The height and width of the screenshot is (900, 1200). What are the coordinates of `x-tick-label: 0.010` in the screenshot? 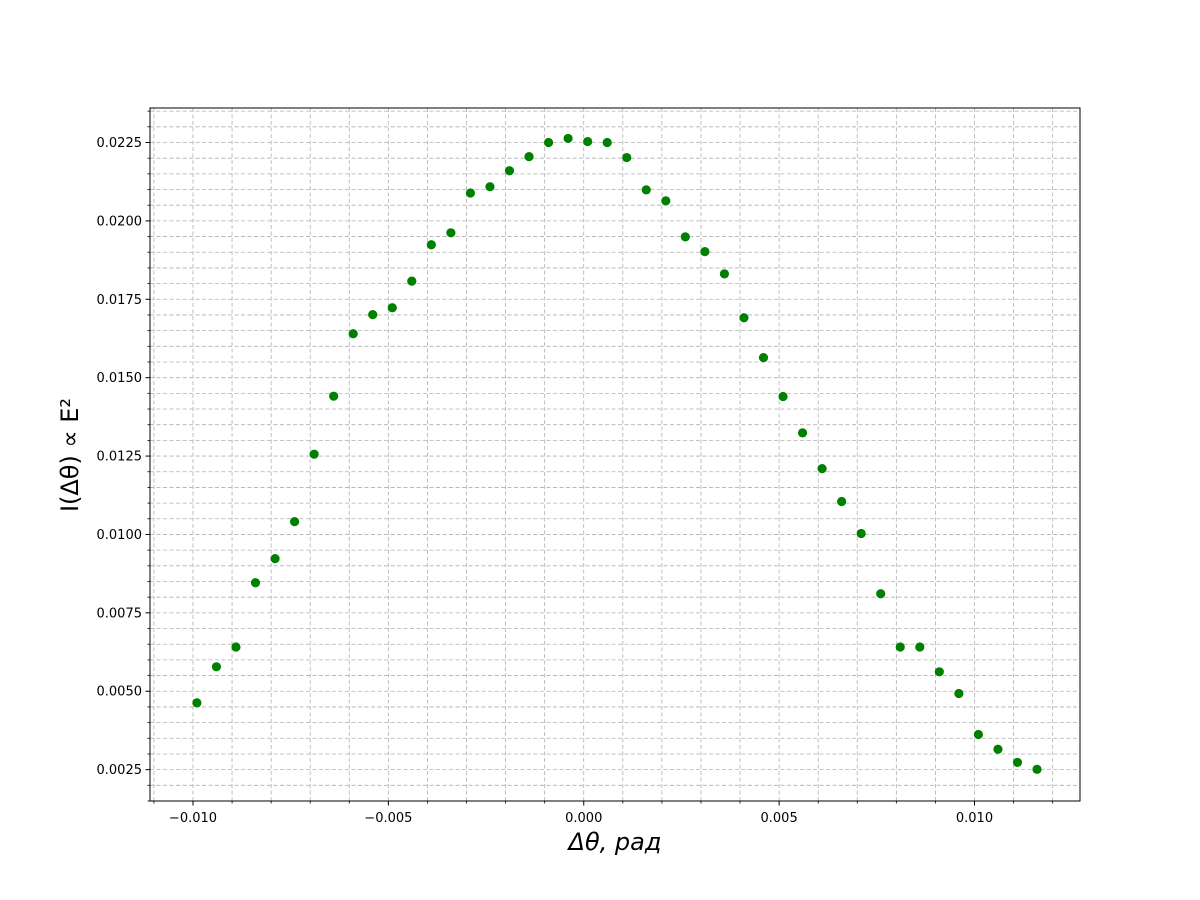 It's located at (974, 818).